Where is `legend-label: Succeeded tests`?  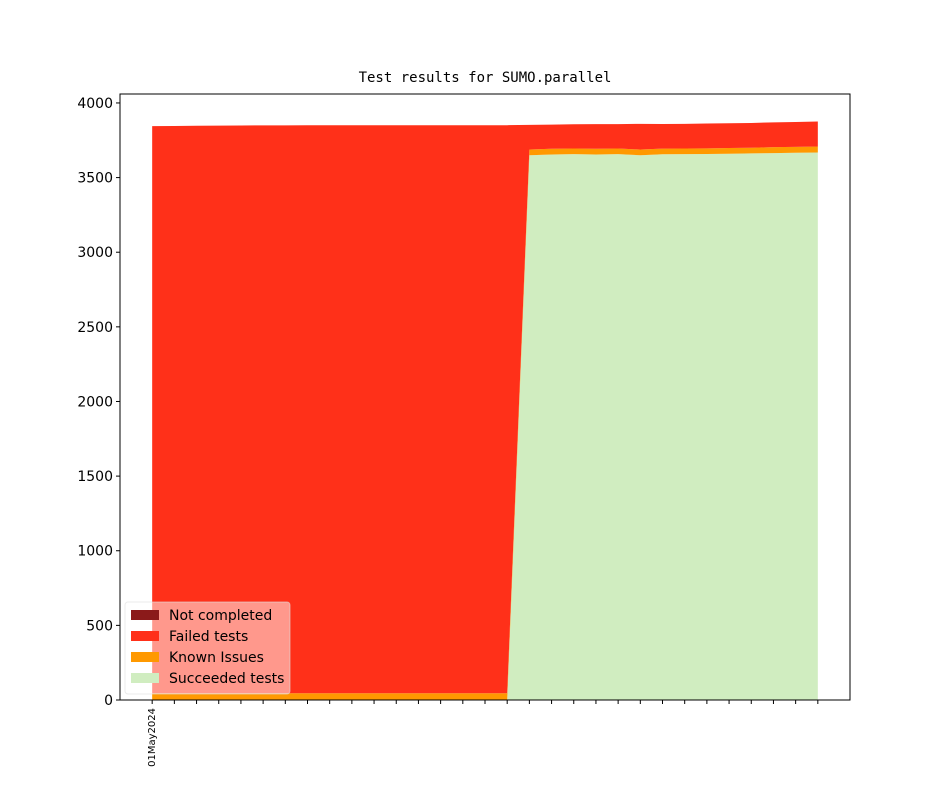 legend-label: Succeeded tests is located at coordinates (226, 679).